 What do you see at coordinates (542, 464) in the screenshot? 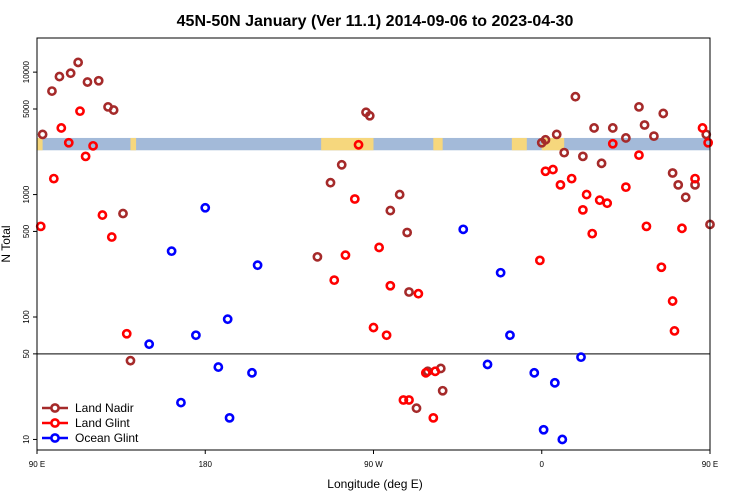
I see `x-tick-label: 0` at bounding box center [542, 464].